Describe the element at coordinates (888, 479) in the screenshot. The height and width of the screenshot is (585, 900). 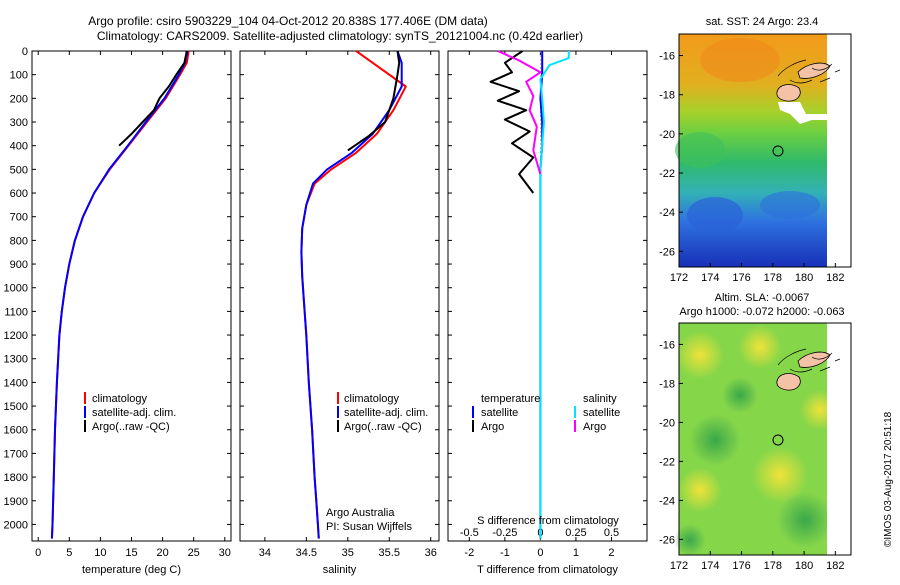
I see `credit-stamp: ©IMOS 03-Aug-2017 20:51:18` at that location.